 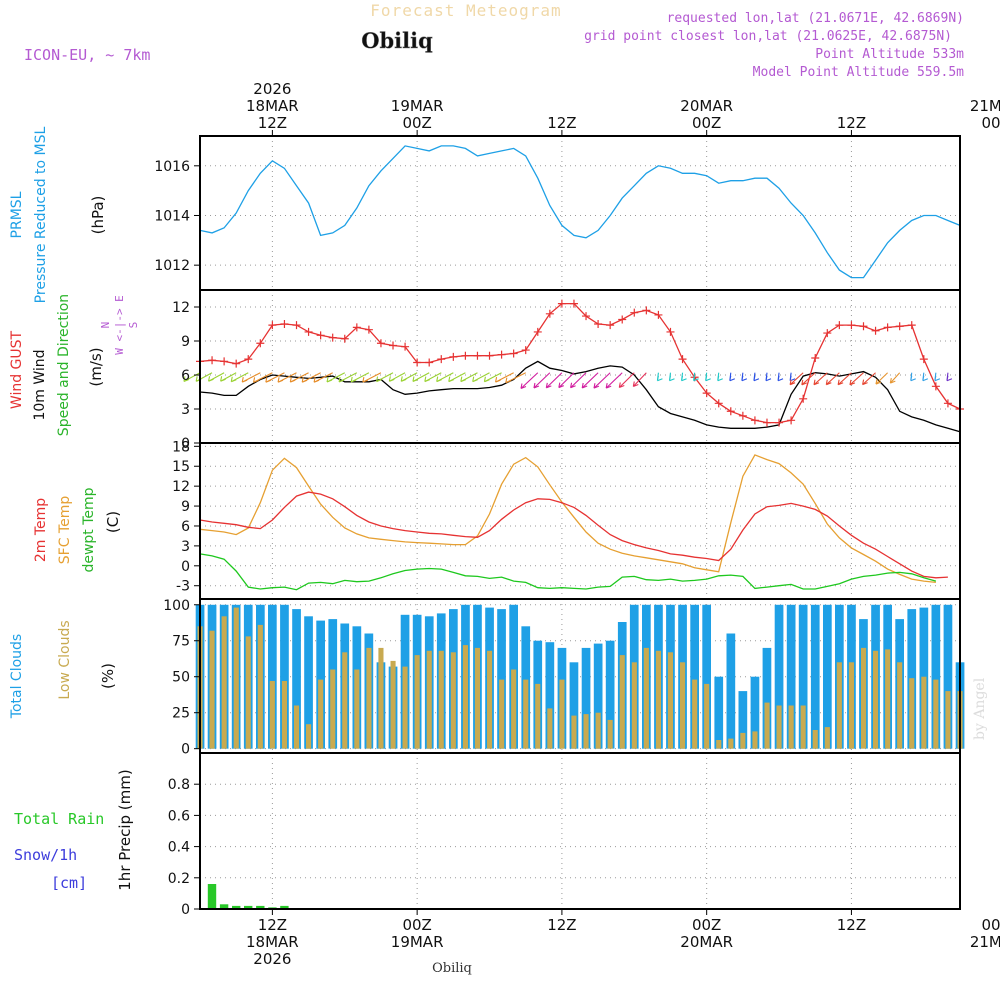 I want to click on snow-unit-label: [cm], so click(x=69, y=883).